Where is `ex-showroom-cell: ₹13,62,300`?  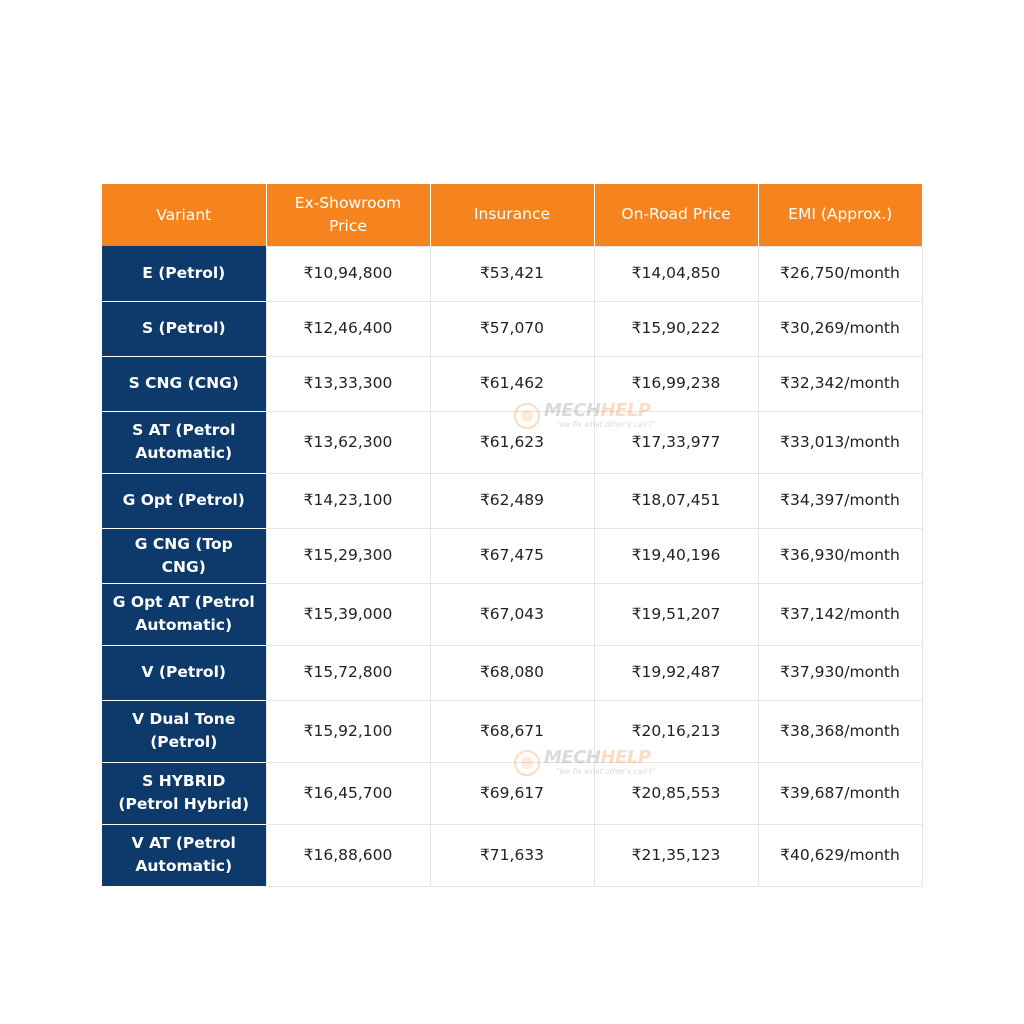 ex-showroom-cell: ₹13,62,300 is located at coordinates (348, 442).